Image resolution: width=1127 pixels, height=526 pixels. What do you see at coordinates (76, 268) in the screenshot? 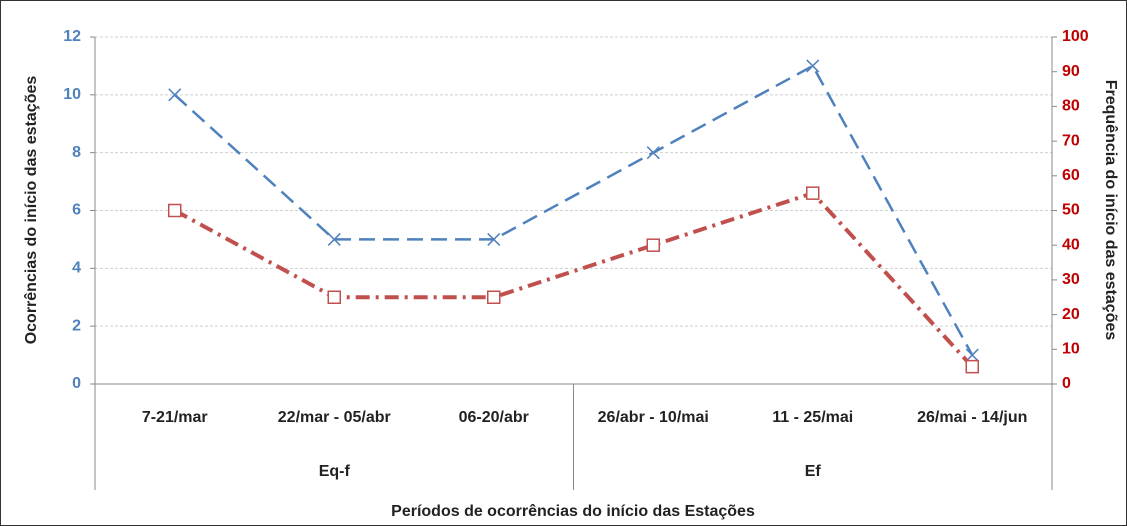
I see `y-tick-label: 4` at bounding box center [76, 268].